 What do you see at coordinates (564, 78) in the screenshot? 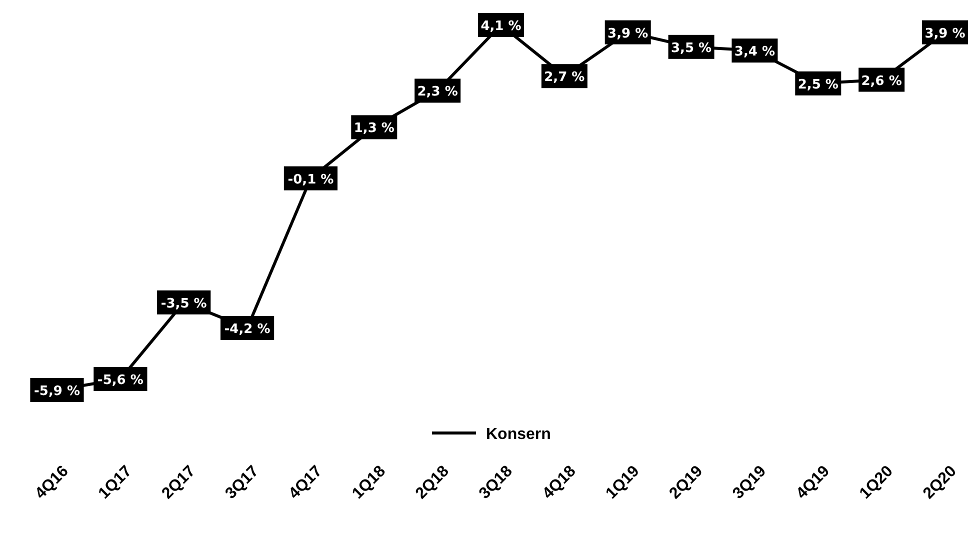
I see `data-label: 2,7 %` at bounding box center [564, 78].